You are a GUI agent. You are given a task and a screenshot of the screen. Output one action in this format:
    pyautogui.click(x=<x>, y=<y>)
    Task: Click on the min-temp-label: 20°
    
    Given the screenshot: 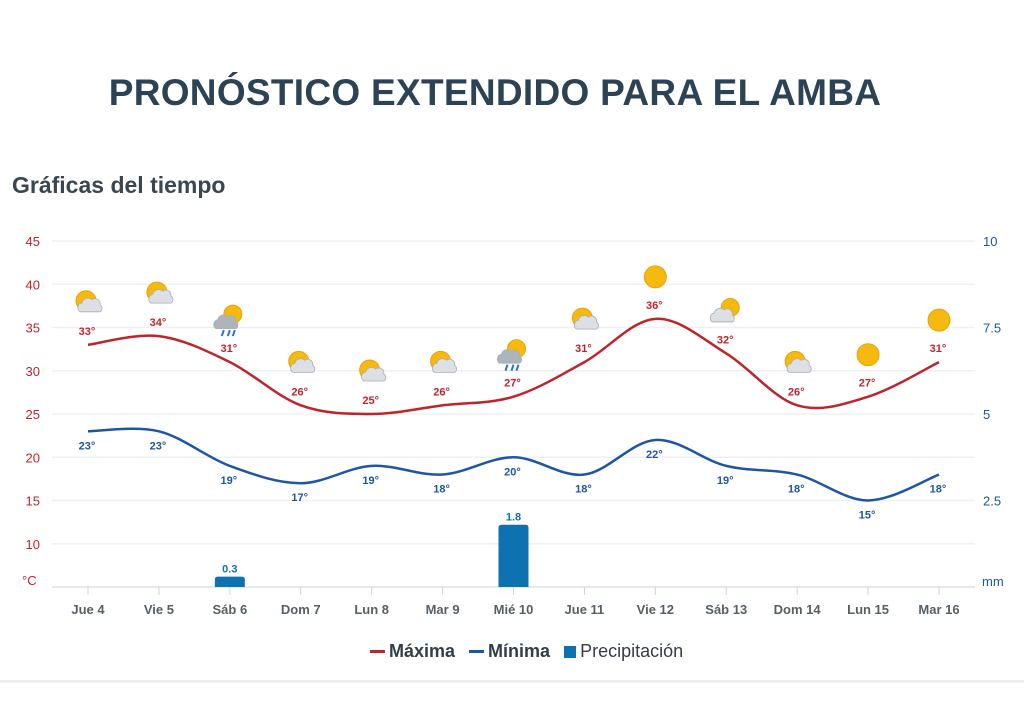 What is the action you would take?
    pyautogui.click(x=512, y=472)
    